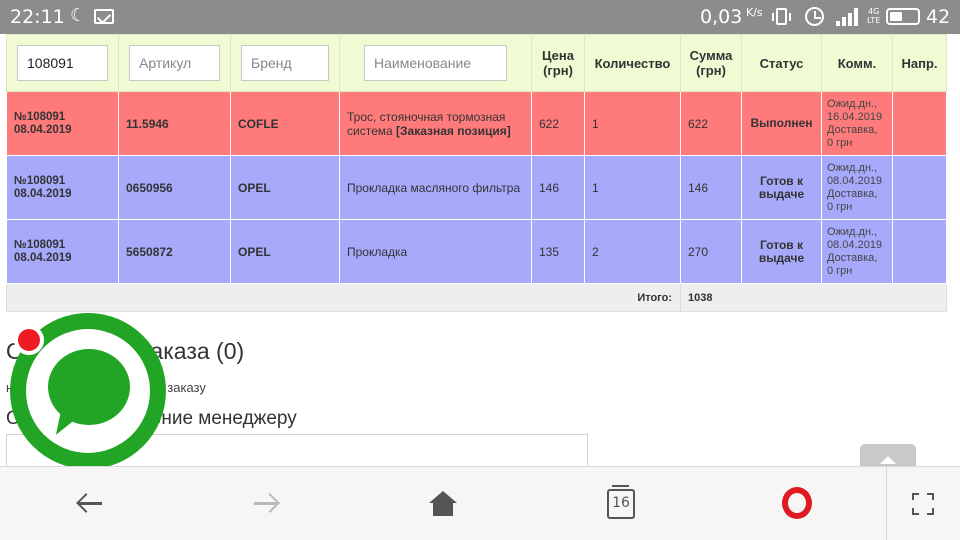 Image resolution: width=960 pixels, height=540 pixels. Describe the element at coordinates (886, 503) in the screenshot. I see `toolbar-divider` at that location.